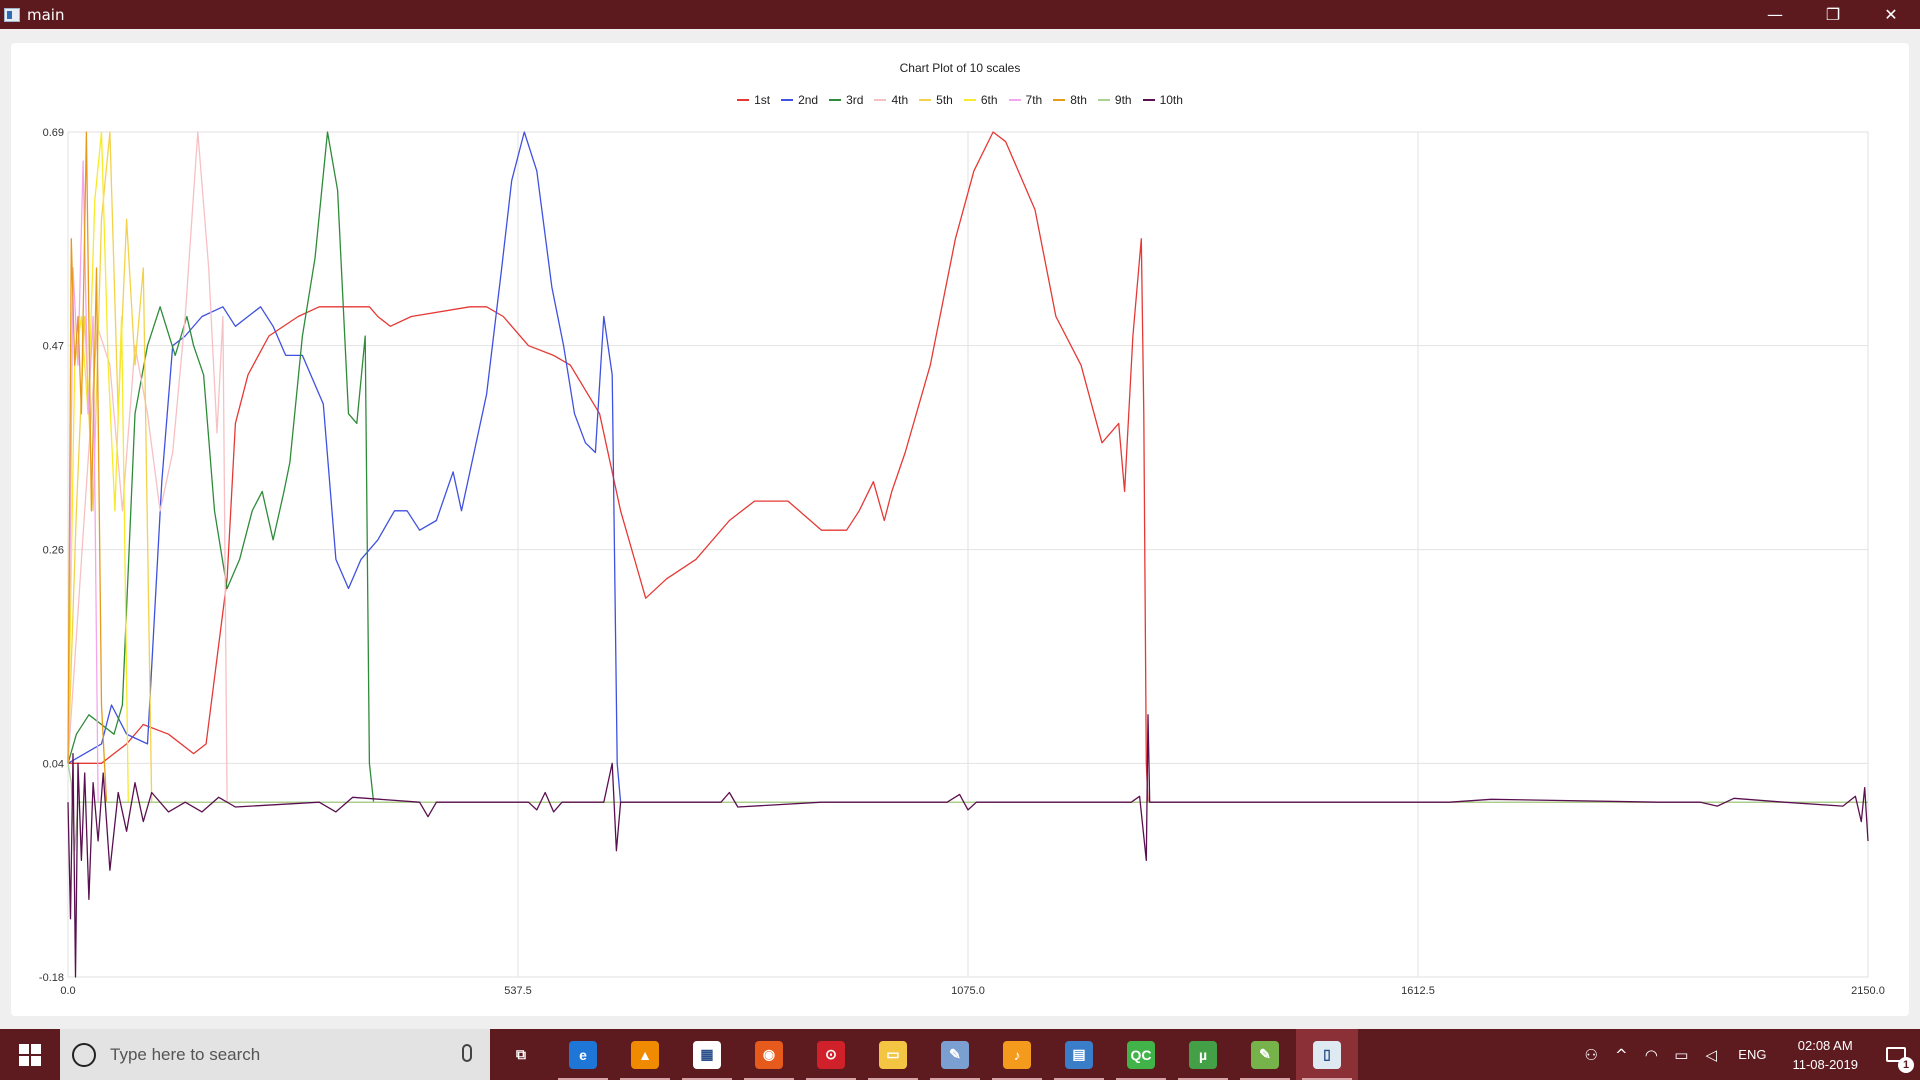 This screenshot has height=1080, width=1920. I want to click on chart-legend: 1st 2nd 3rd 4th 5th 6th 7th 8th 9th 10th, so click(960, 100).